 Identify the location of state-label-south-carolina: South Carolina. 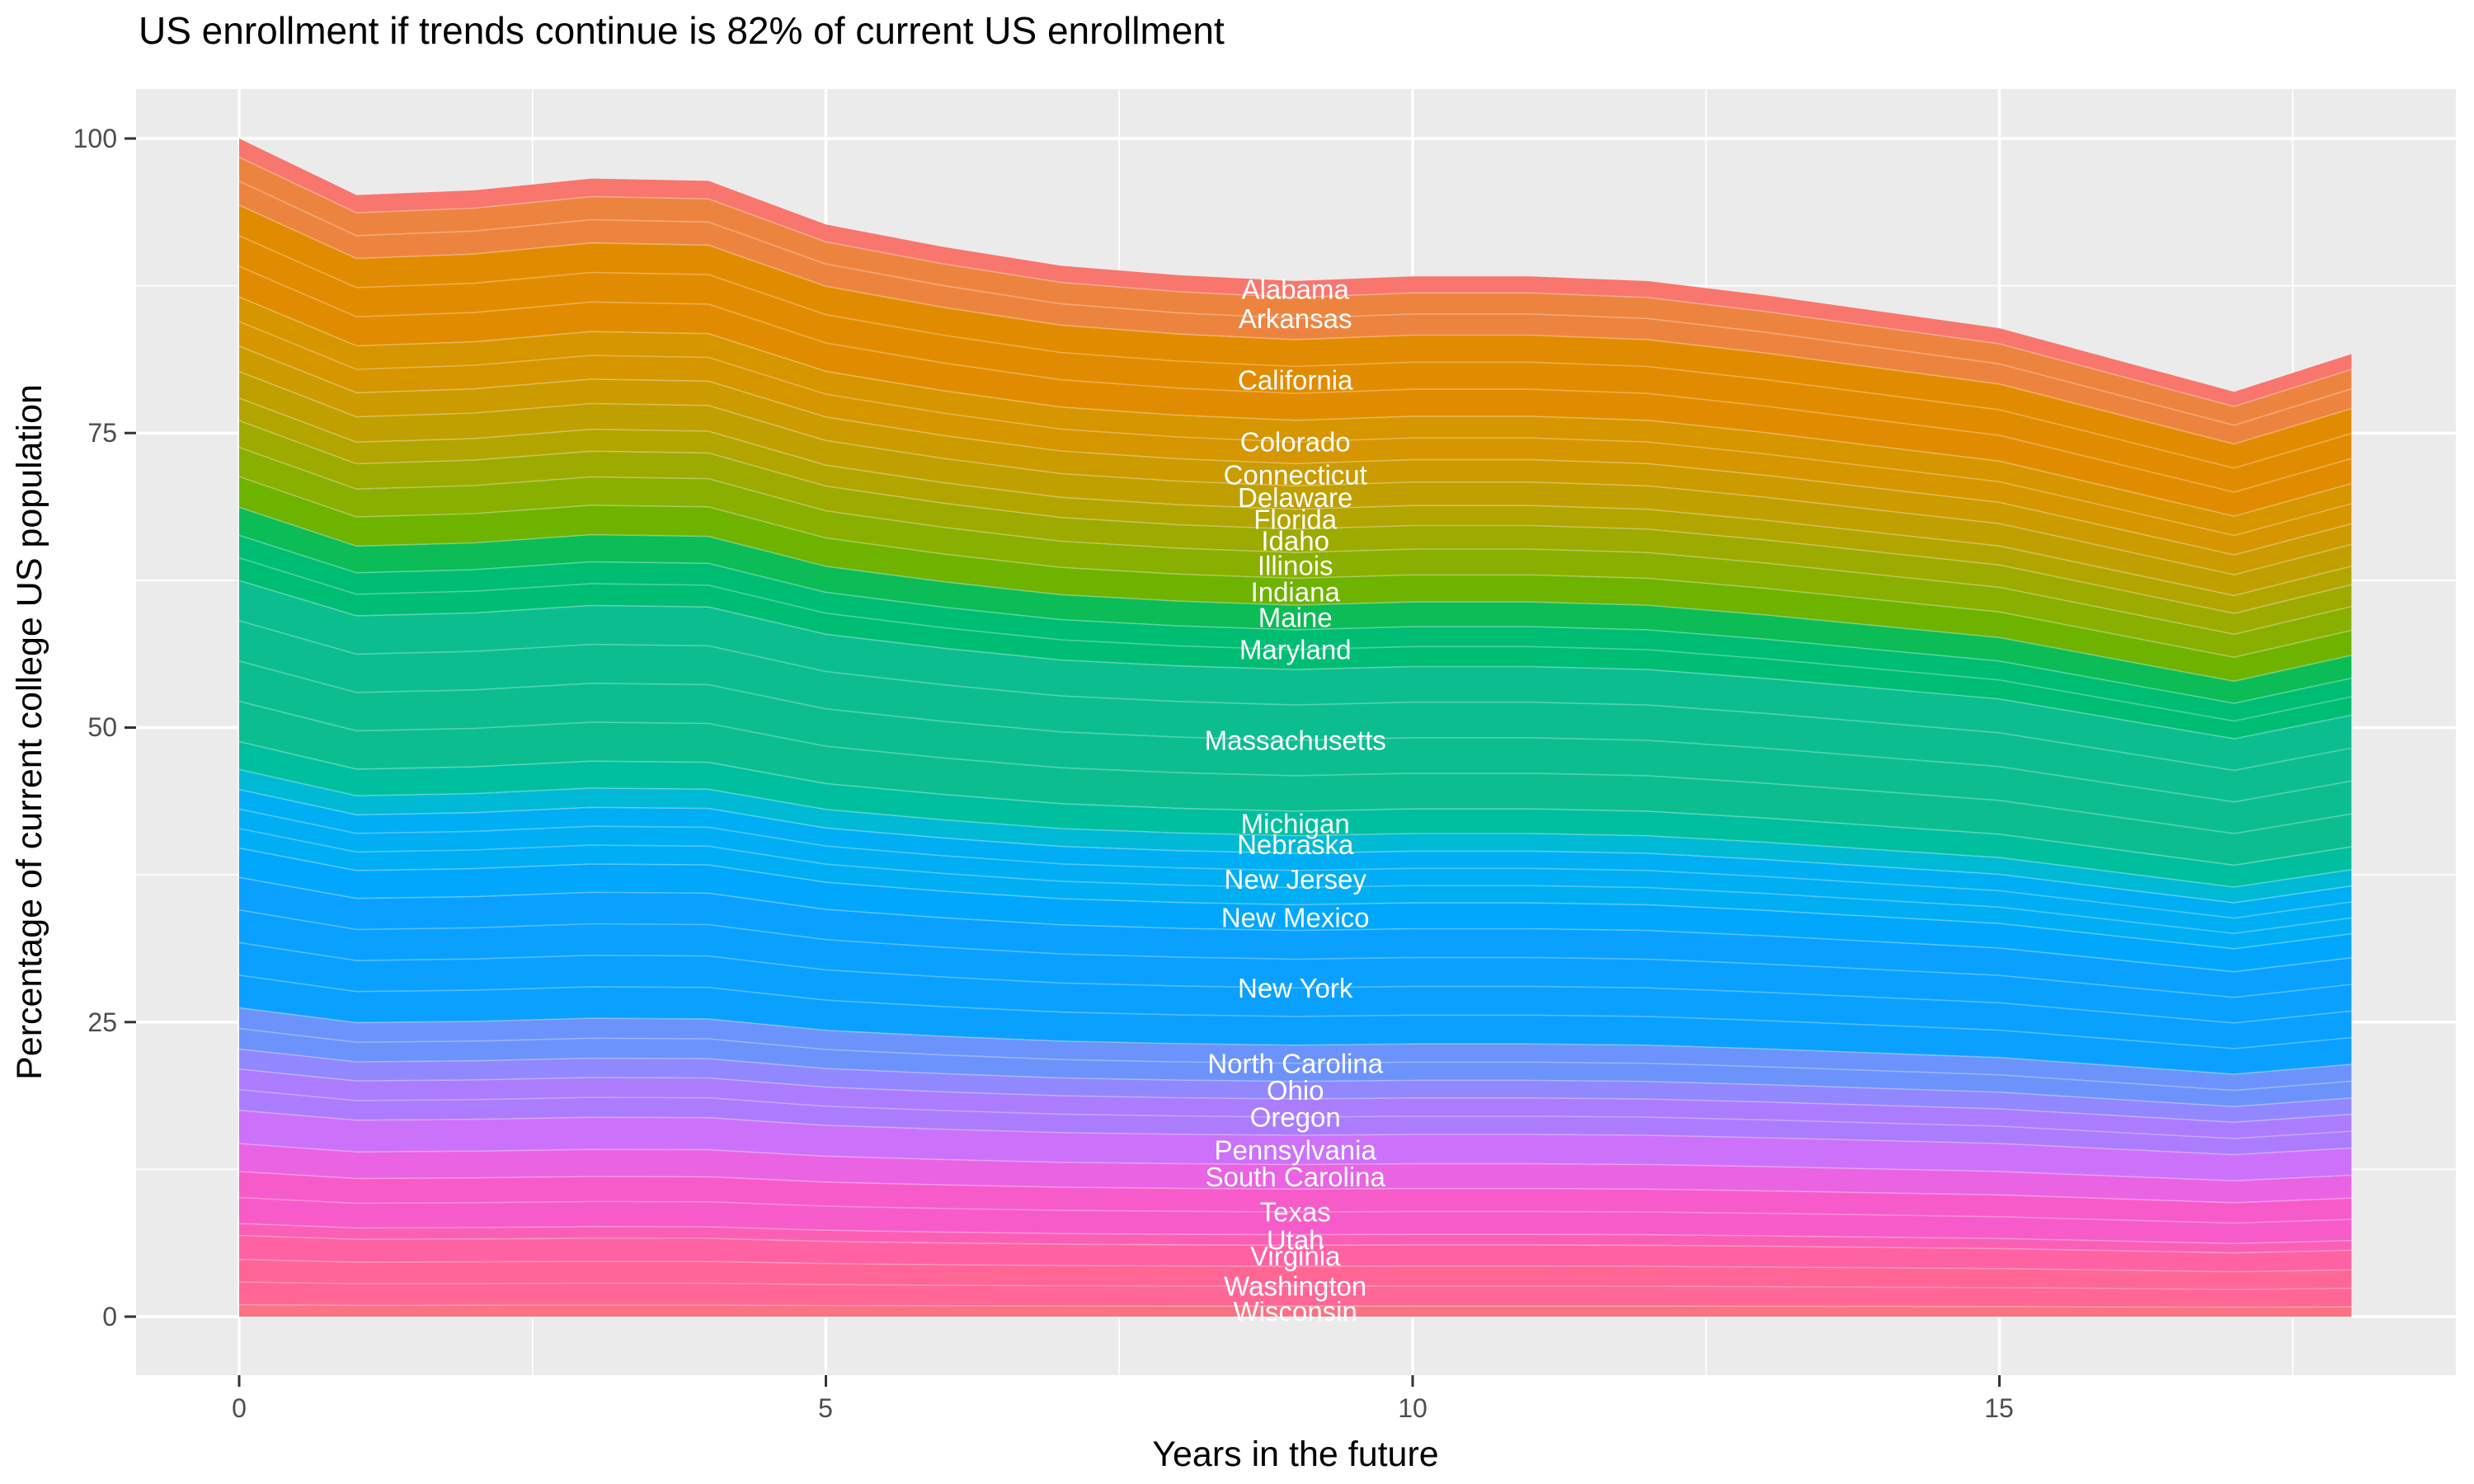
(1296, 1177).